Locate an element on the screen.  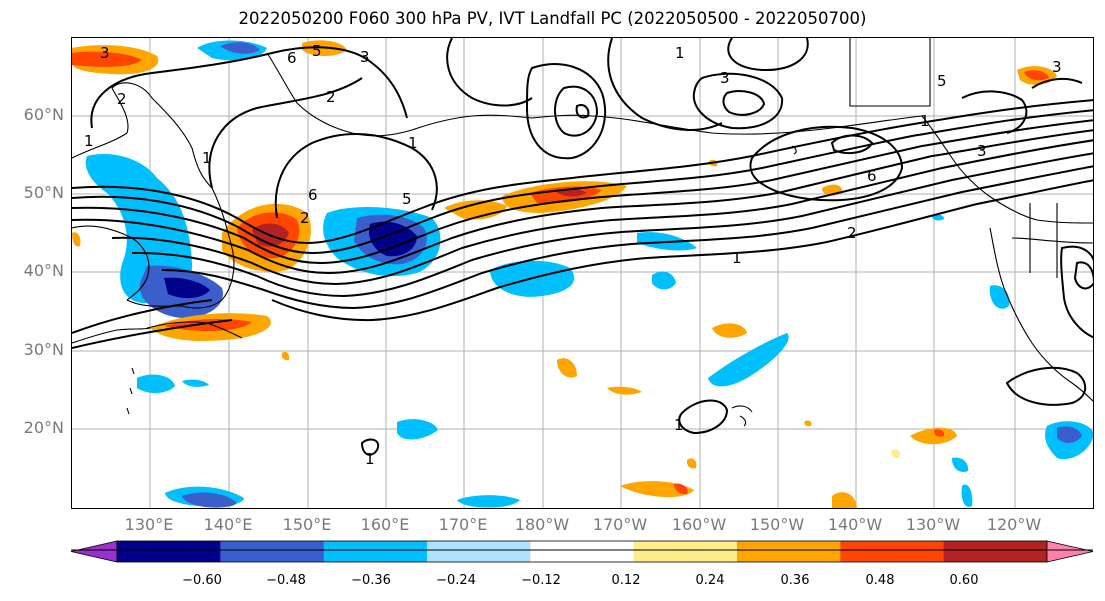
colorbar is located at coordinates (582, 551).